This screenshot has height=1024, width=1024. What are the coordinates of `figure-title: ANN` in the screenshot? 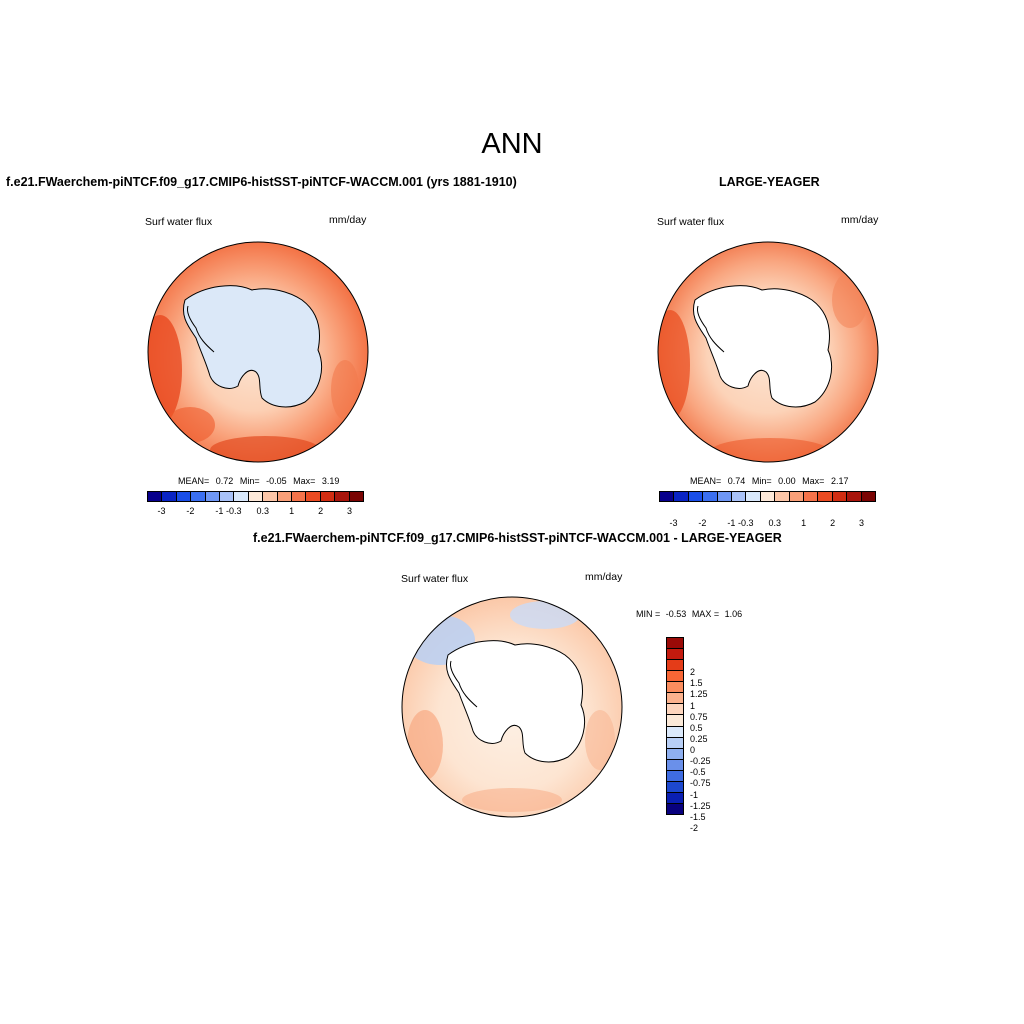 It's located at (512, 144).